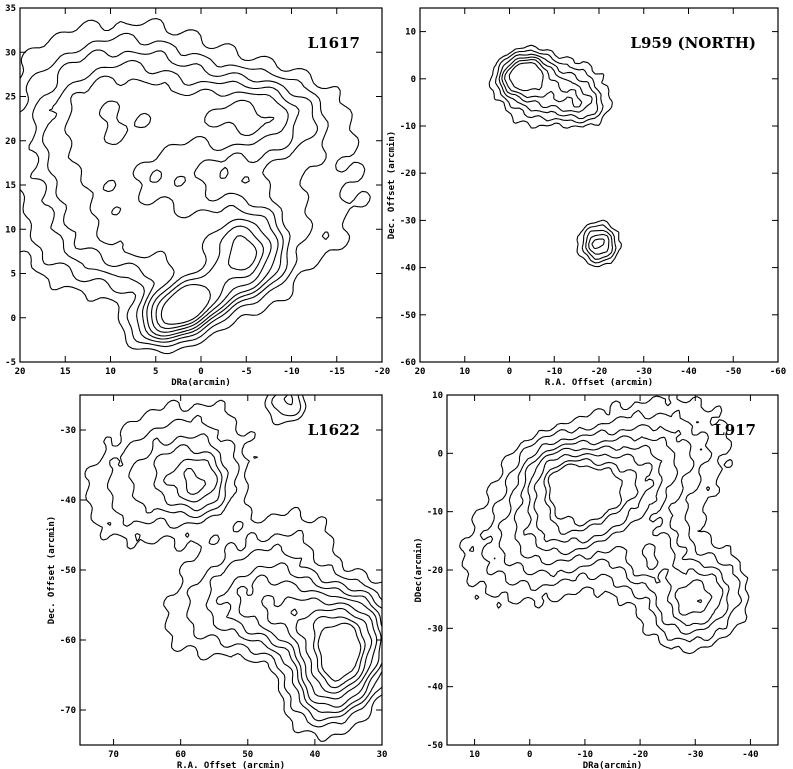  I want to click on y-tick-label: 5, so click(13, 275).